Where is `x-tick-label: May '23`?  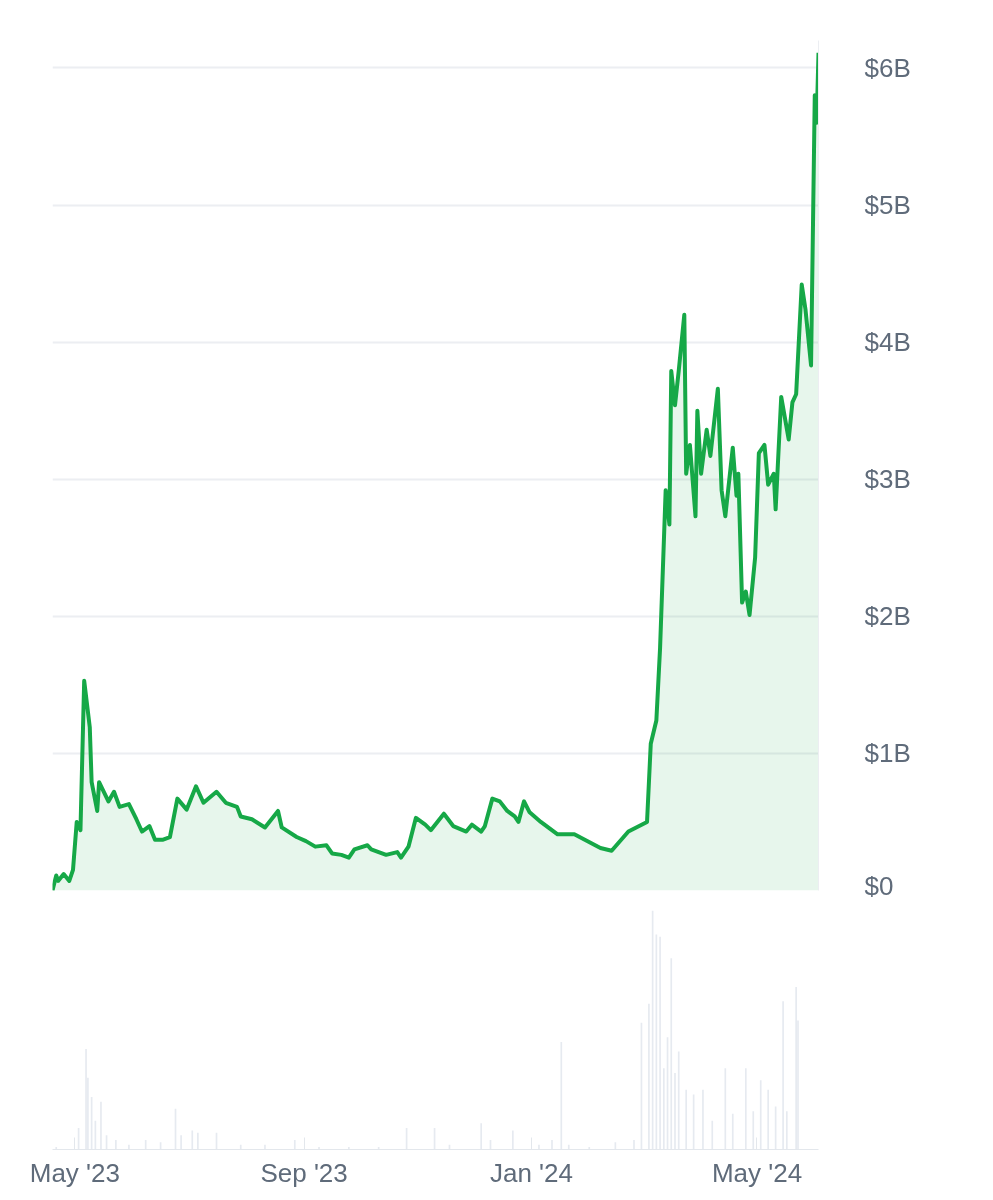 x-tick-label: May '23 is located at coordinates (74, 1172).